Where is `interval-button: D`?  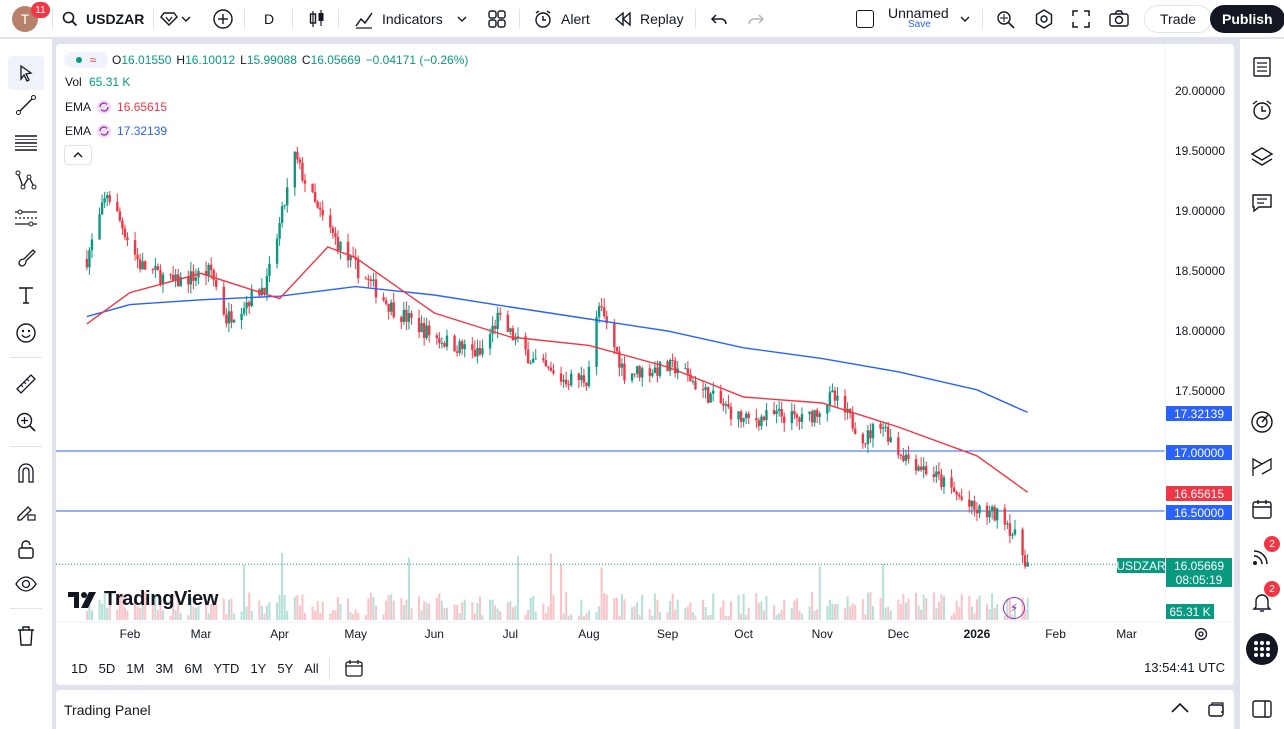 interval-button: D is located at coordinates (269, 19).